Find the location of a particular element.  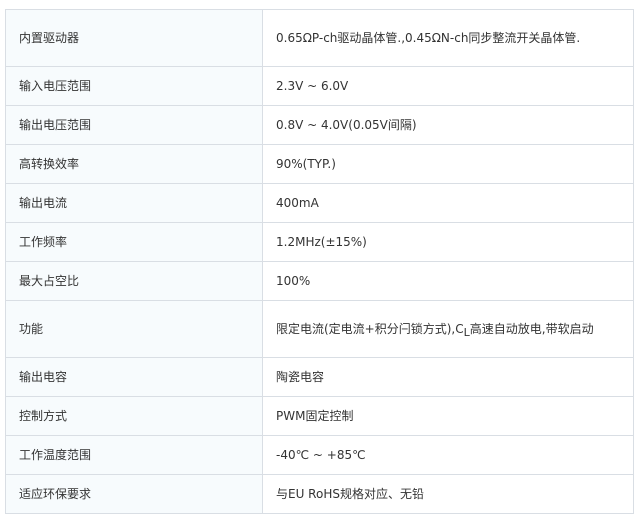

row-label: 工作频率 is located at coordinates (134, 242).